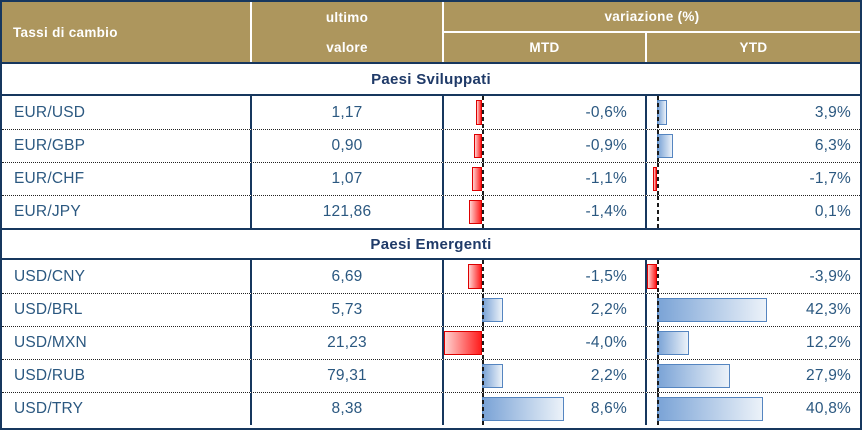 The width and height of the screenshot is (862, 430). What do you see at coordinates (50, 375) in the screenshot?
I see `currency-pair-label: USD/RUB` at bounding box center [50, 375].